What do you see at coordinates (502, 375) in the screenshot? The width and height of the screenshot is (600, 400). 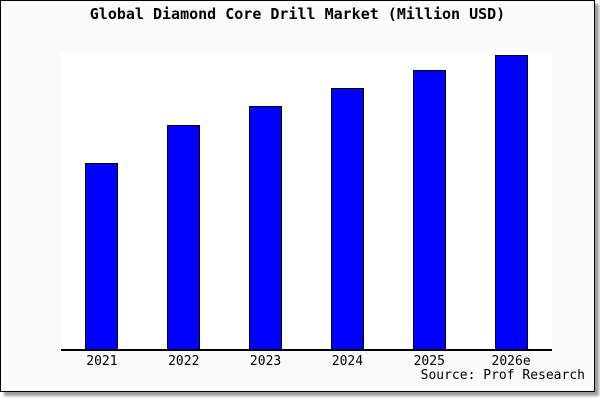 I see `source-note: Source: Prof Research` at bounding box center [502, 375].